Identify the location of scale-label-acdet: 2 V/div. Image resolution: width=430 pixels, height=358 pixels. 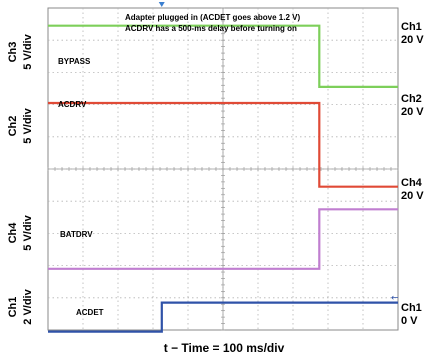
(28, 306).